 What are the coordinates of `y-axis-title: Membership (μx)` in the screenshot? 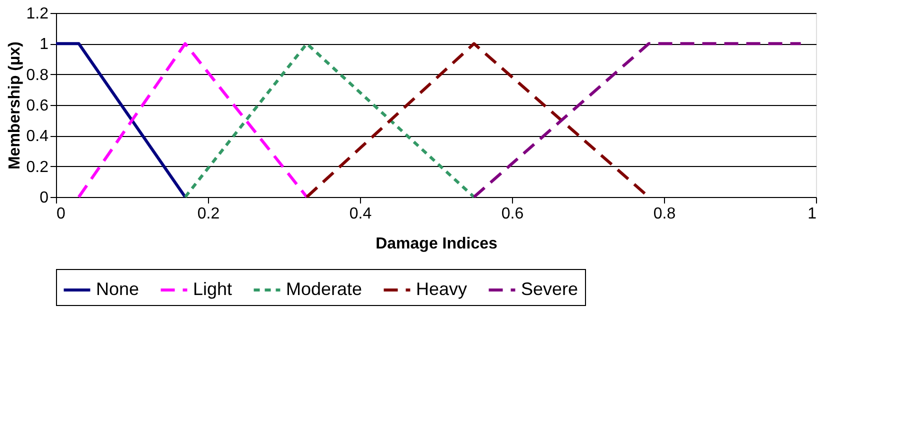 It's located at (15, 105).